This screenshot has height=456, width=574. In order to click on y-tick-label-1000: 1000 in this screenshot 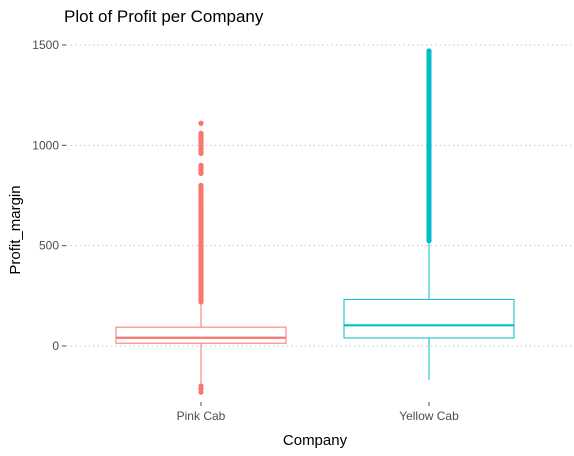, I will do `click(45, 145)`.